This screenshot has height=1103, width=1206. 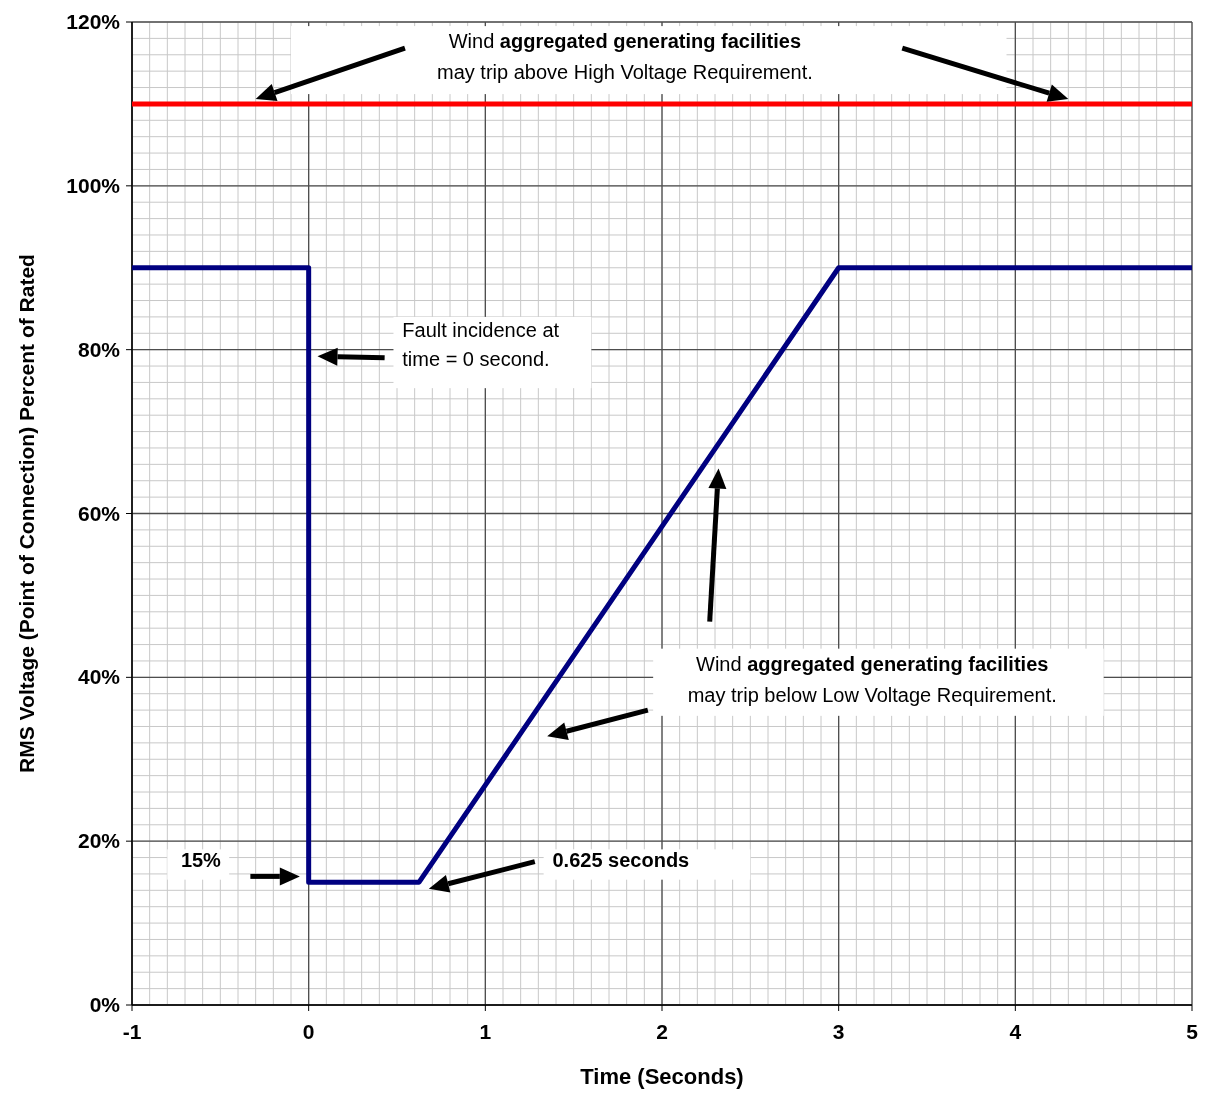 I want to click on x-tick-label: 3, so click(x=838, y=1031).